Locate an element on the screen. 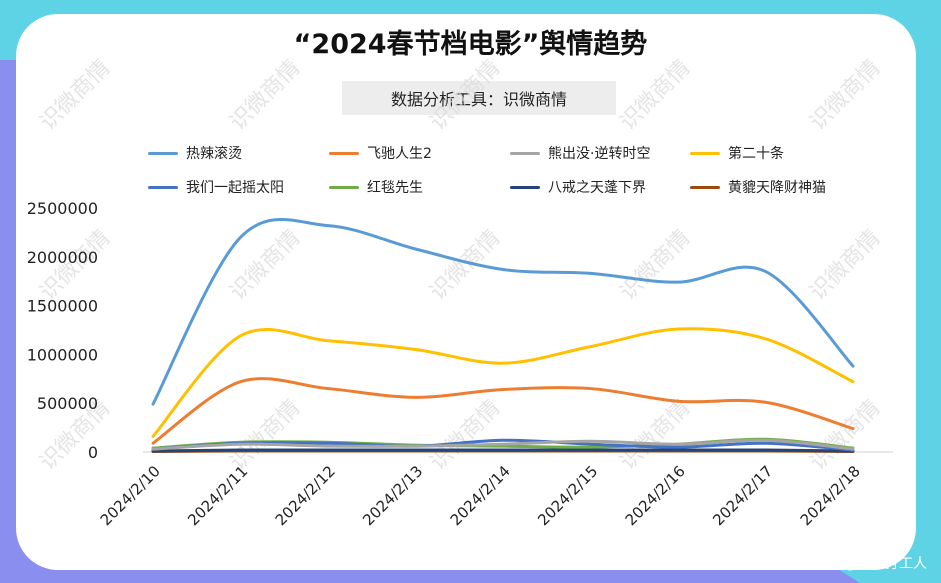 This screenshot has width=941, height=583. x-tick-label: 2024/2/10 is located at coordinates (130, 495).